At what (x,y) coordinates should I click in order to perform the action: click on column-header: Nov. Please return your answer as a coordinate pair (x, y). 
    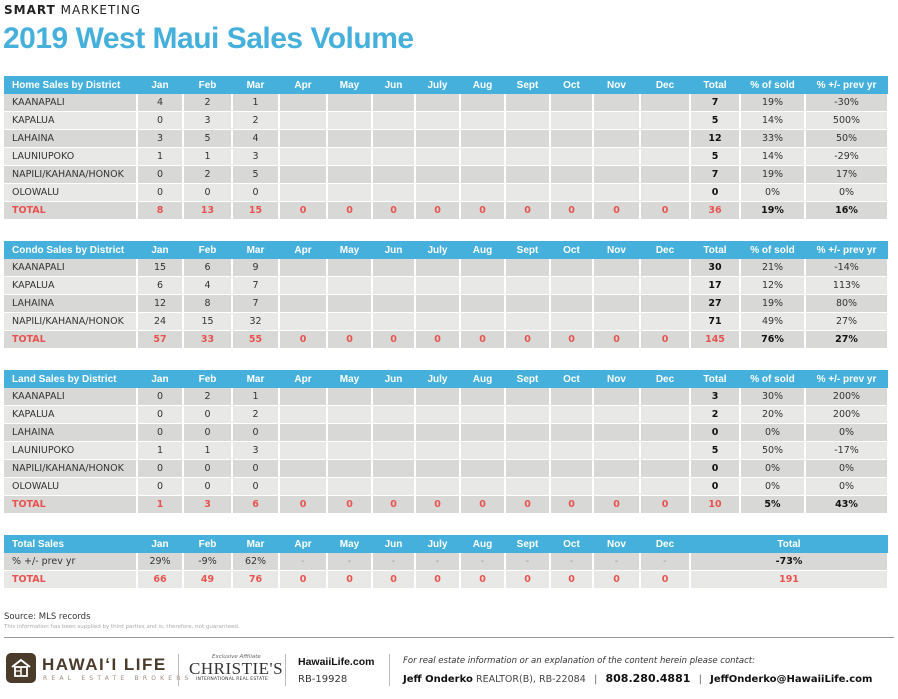
    Looking at the image, I should click on (616, 85).